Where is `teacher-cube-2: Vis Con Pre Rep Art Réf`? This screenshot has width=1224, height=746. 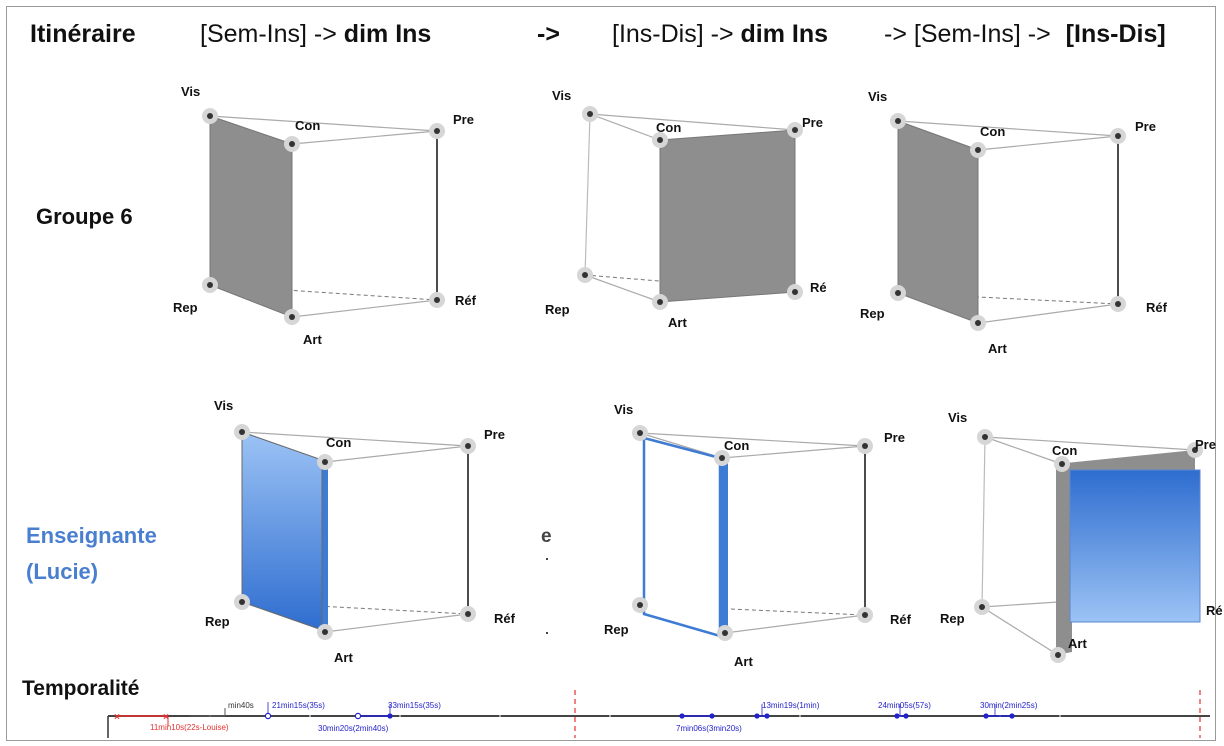
teacher-cube-2: Vis Con Pre Rep Art Réf is located at coordinates (758, 535).